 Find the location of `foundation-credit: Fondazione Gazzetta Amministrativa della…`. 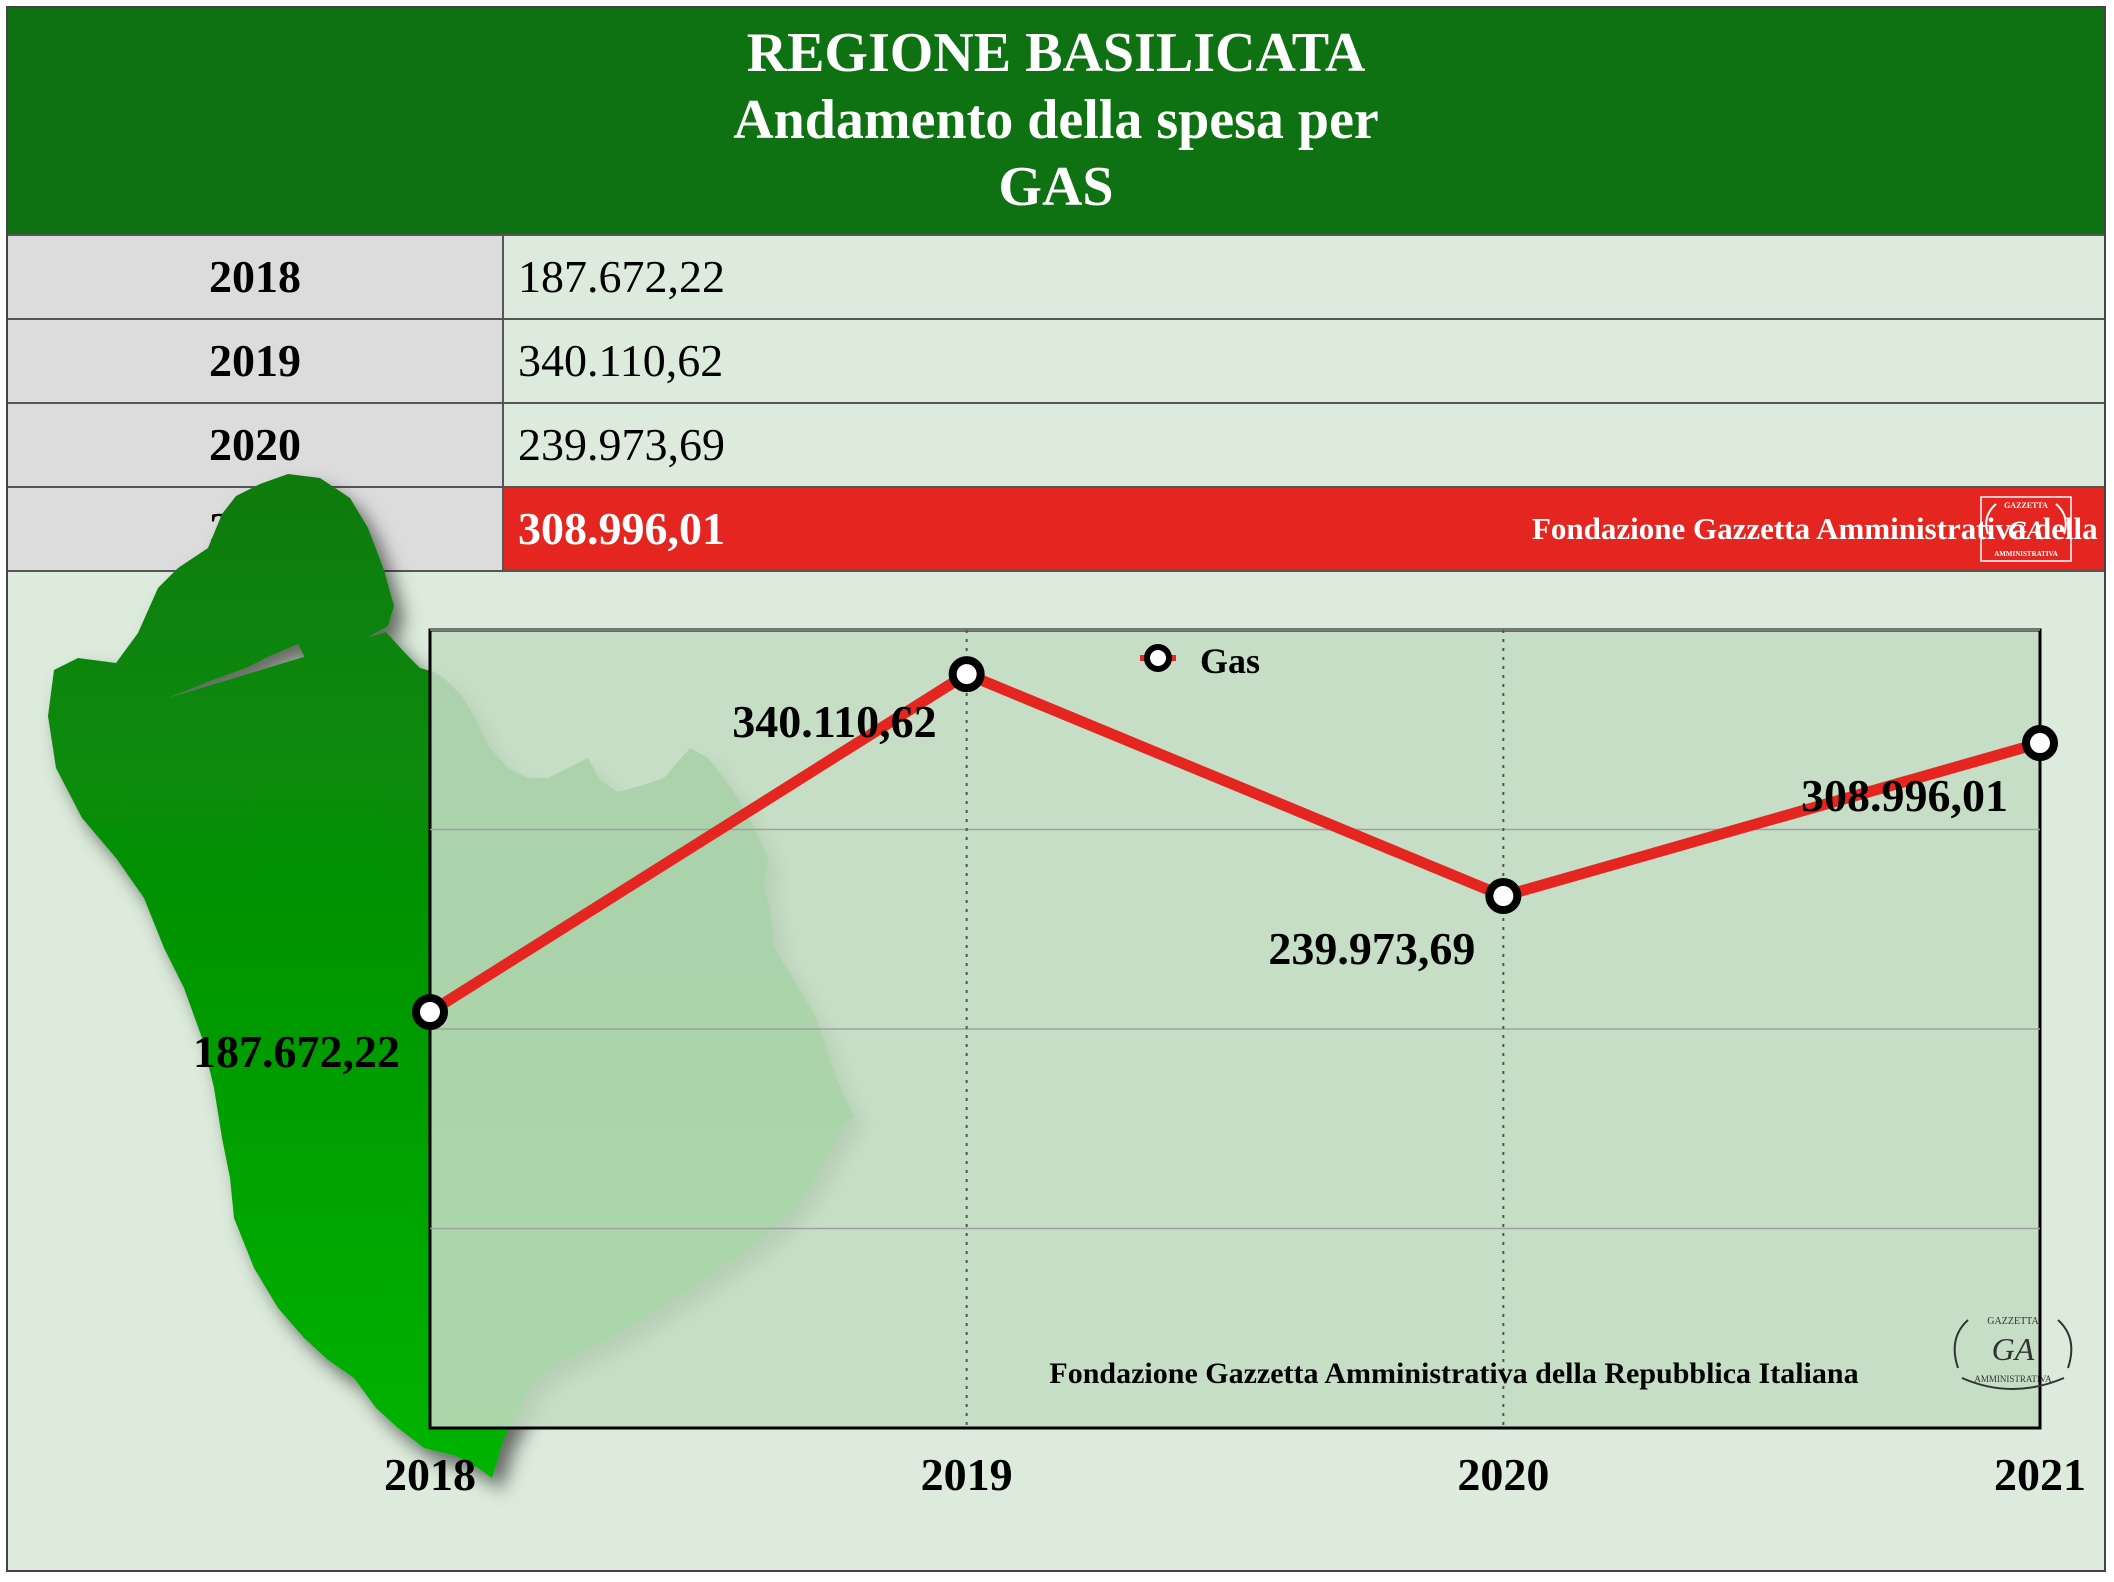

foundation-credit: Fondazione Gazzetta Amministrativa della… is located at coordinates (1818, 528).